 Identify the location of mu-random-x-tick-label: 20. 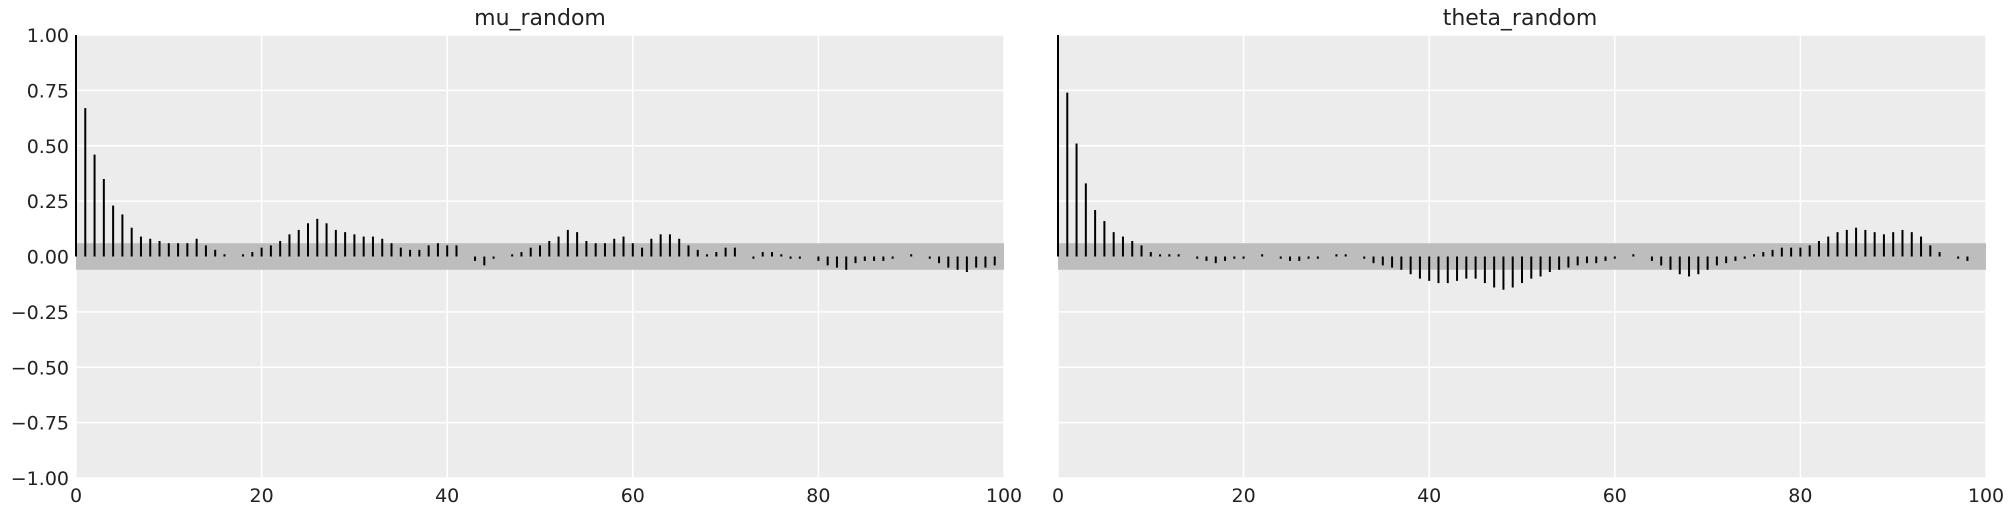
(262, 496).